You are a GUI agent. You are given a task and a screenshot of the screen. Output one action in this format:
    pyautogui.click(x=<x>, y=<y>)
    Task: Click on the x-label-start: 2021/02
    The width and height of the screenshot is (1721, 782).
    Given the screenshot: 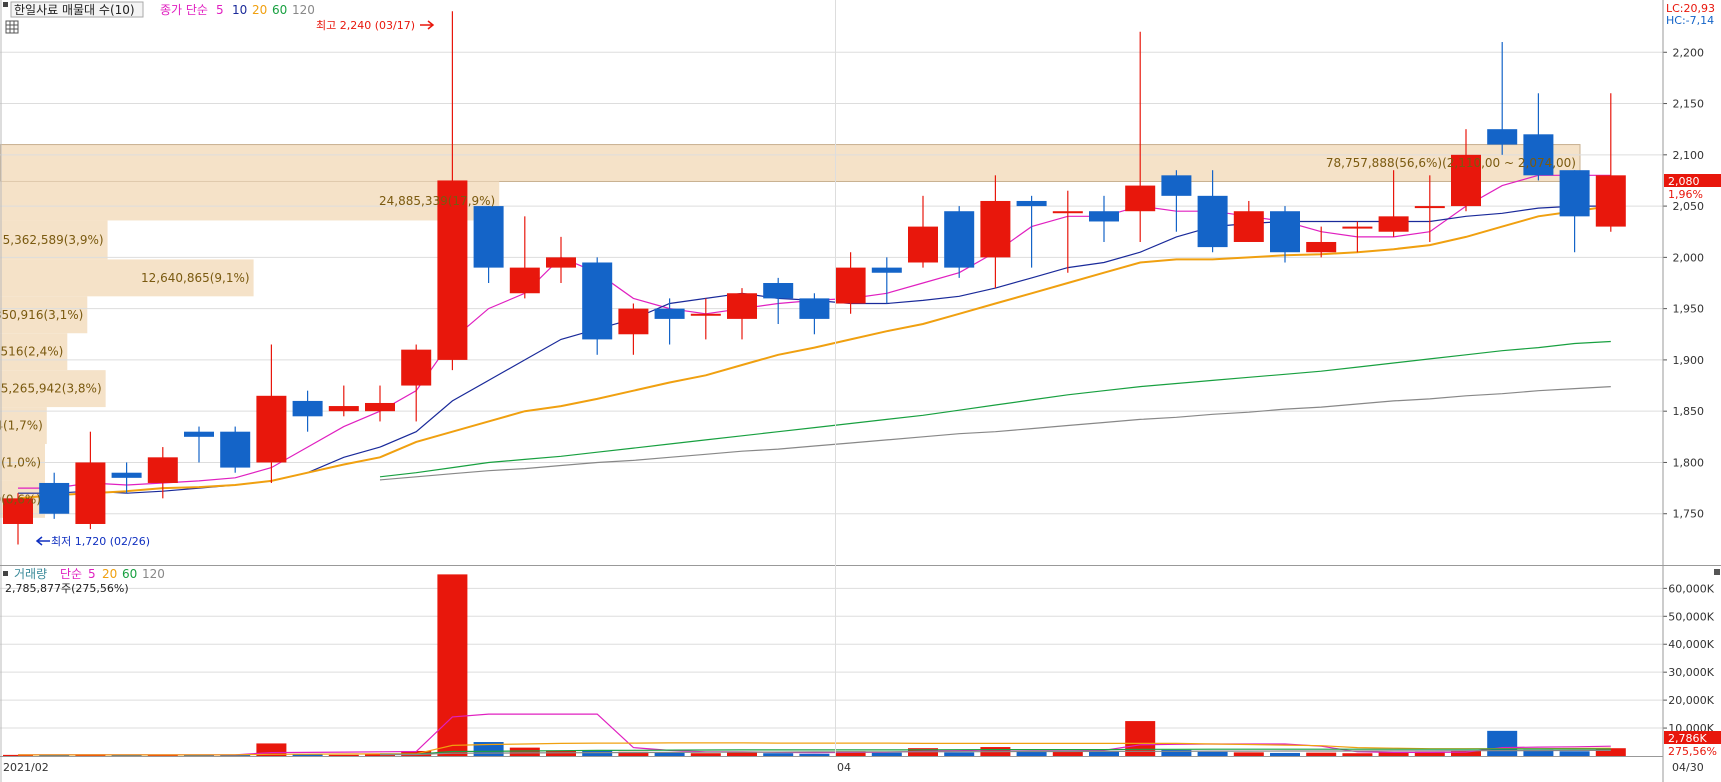 What is the action you would take?
    pyautogui.click(x=26, y=767)
    